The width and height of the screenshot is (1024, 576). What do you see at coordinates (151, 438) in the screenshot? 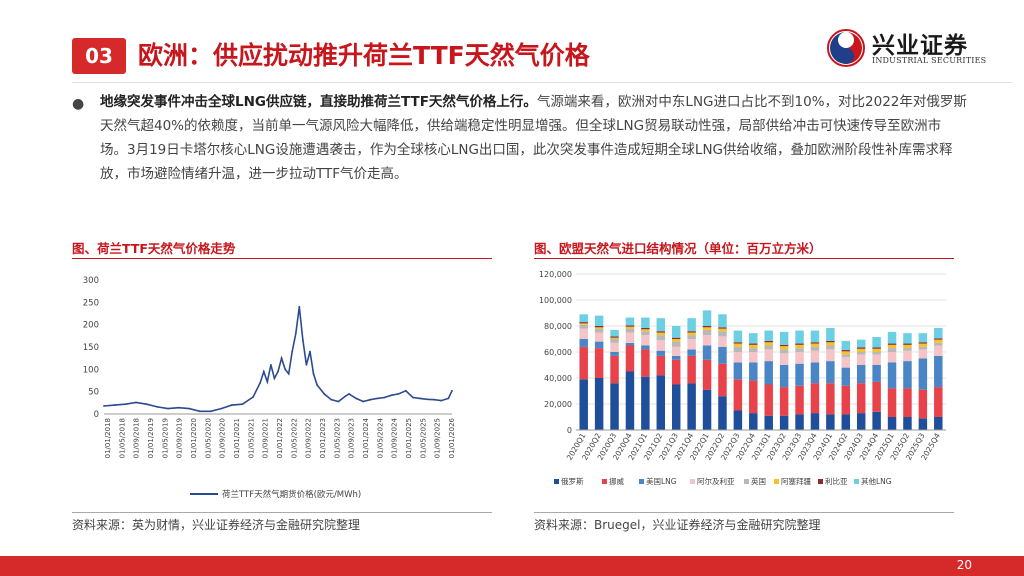
I see `line-x-tick-label: 01/01/2019` at bounding box center [151, 438].